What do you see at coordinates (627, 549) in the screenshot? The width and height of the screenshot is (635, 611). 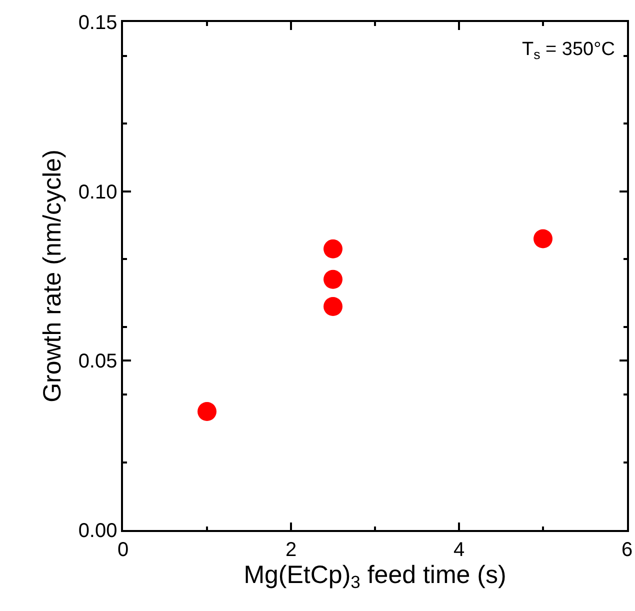 I see `x-tick-label: 6` at bounding box center [627, 549].